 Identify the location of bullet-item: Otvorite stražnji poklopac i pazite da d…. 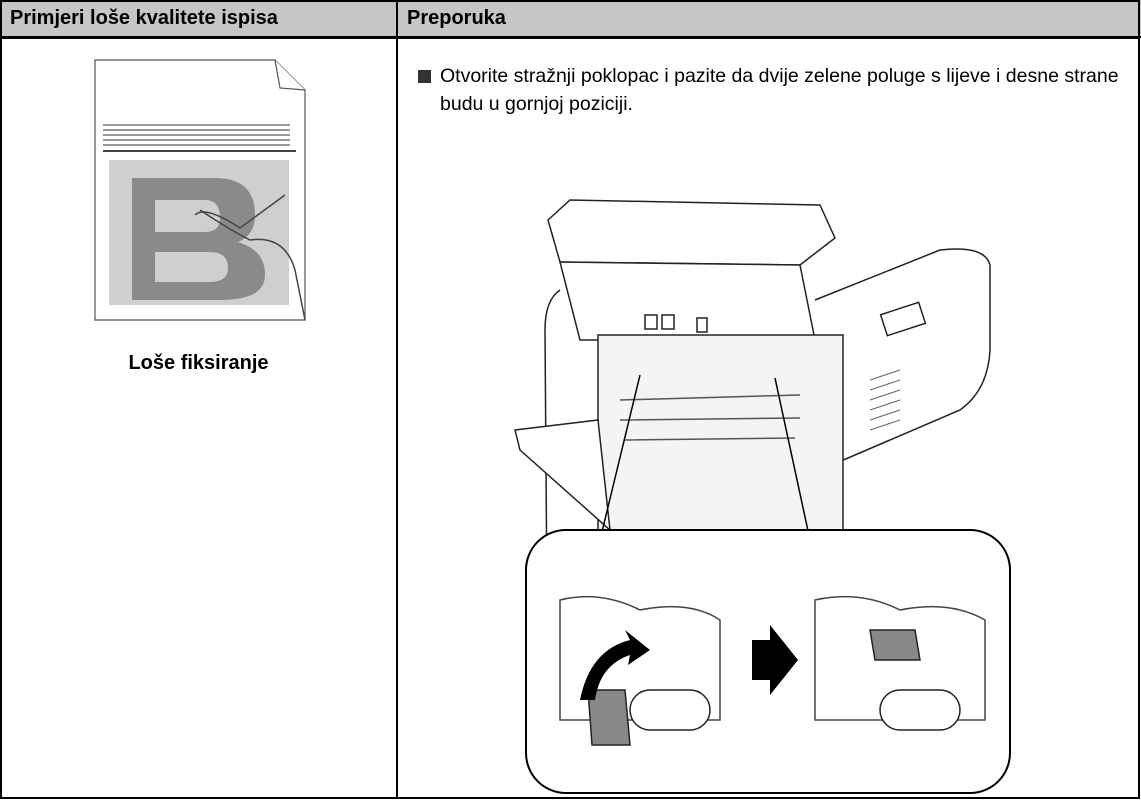
(774, 90).